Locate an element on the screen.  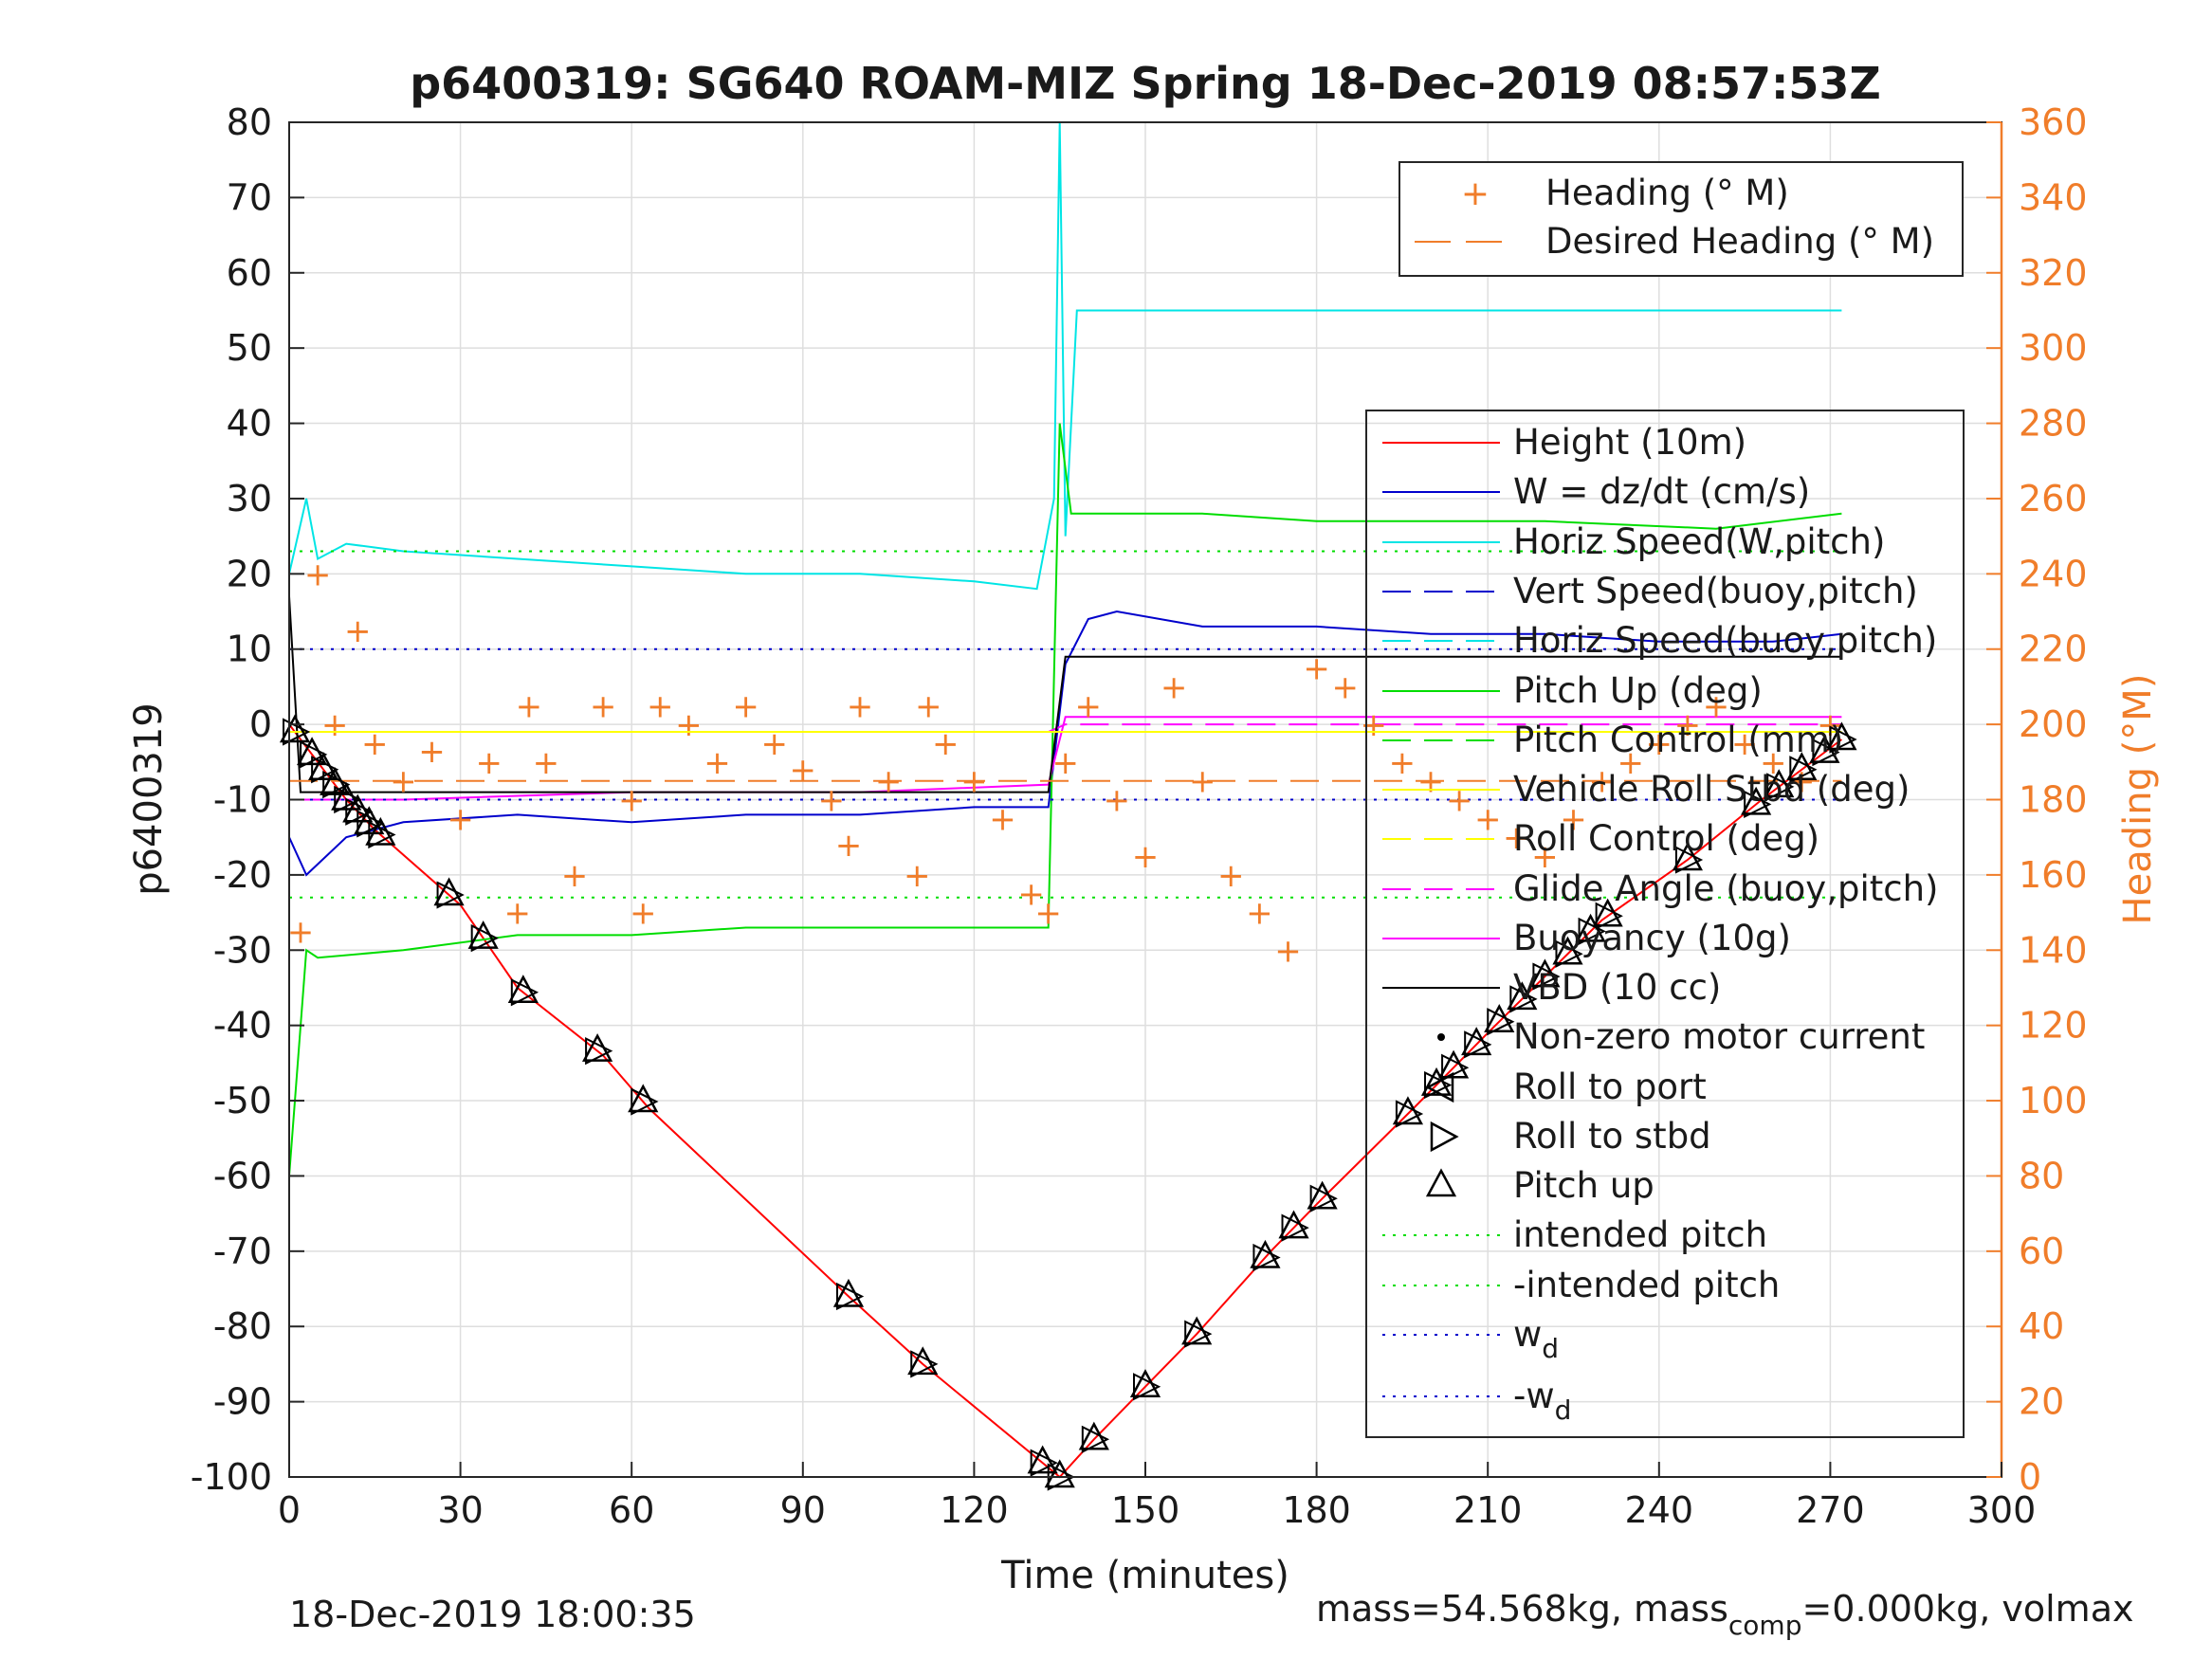
legend-label-vert-speed-buoy: Vert Speed(buoy,pitch) is located at coordinates (1715, 591).